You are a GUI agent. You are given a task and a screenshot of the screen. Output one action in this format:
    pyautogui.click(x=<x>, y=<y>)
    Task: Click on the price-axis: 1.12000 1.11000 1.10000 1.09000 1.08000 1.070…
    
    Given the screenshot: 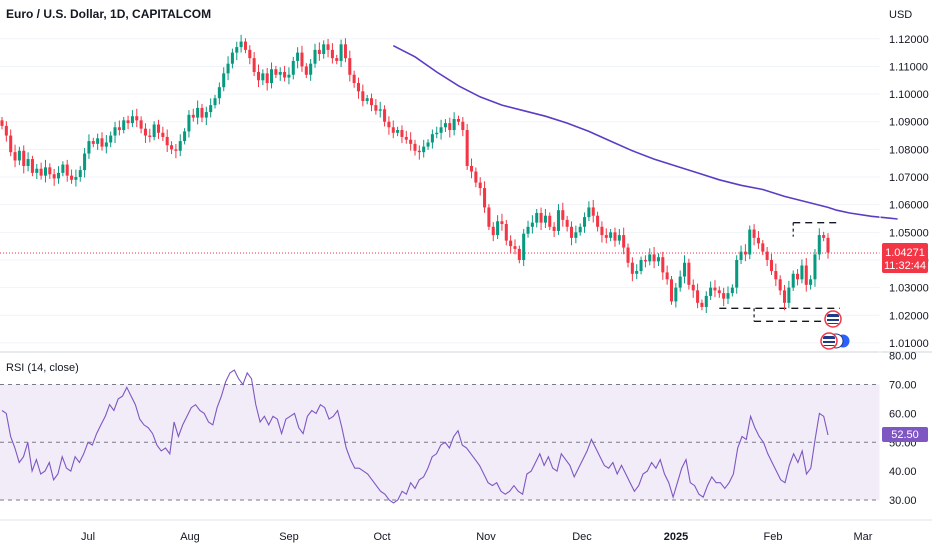 What is the action you would take?
    pyautogui.click(x=909, y=192)
    